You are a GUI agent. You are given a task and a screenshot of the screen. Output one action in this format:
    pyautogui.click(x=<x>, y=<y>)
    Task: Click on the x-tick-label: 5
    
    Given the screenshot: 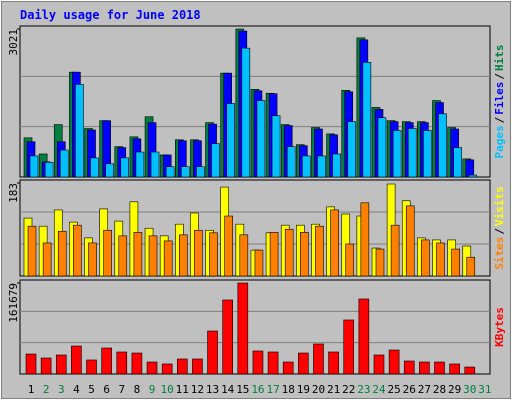 What is the action you would take?
    pyautogui.click(x=91, y=389)
    